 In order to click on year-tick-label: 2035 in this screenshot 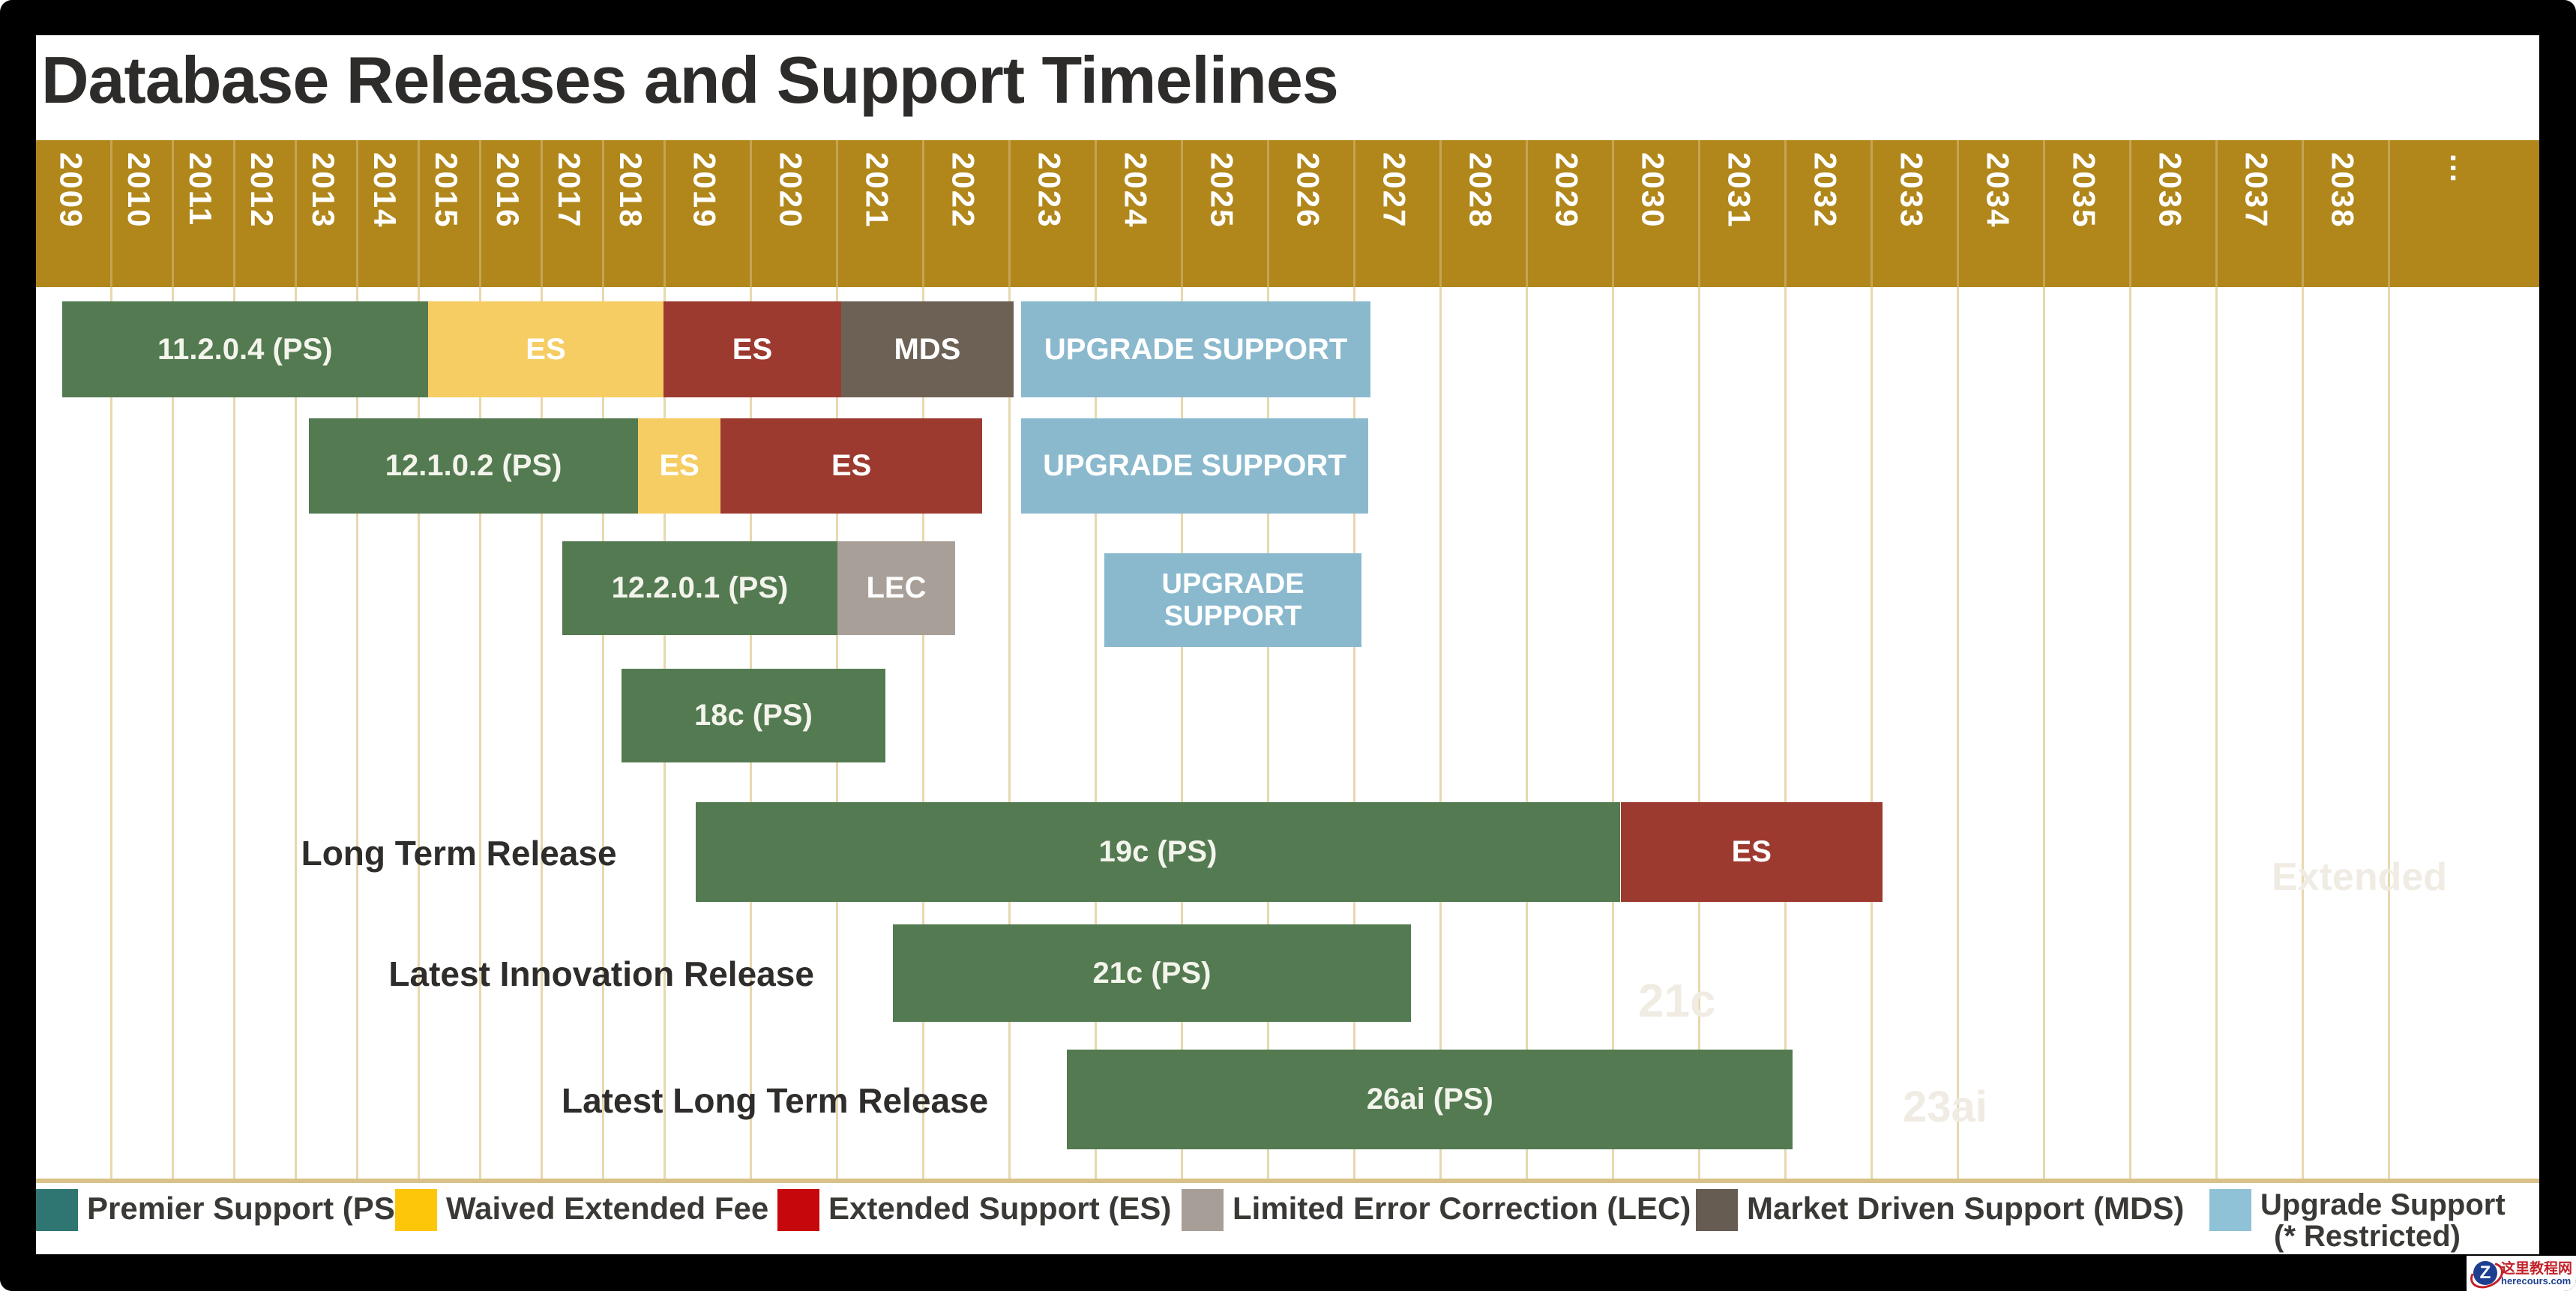, I will do `click(2084, 190)`.